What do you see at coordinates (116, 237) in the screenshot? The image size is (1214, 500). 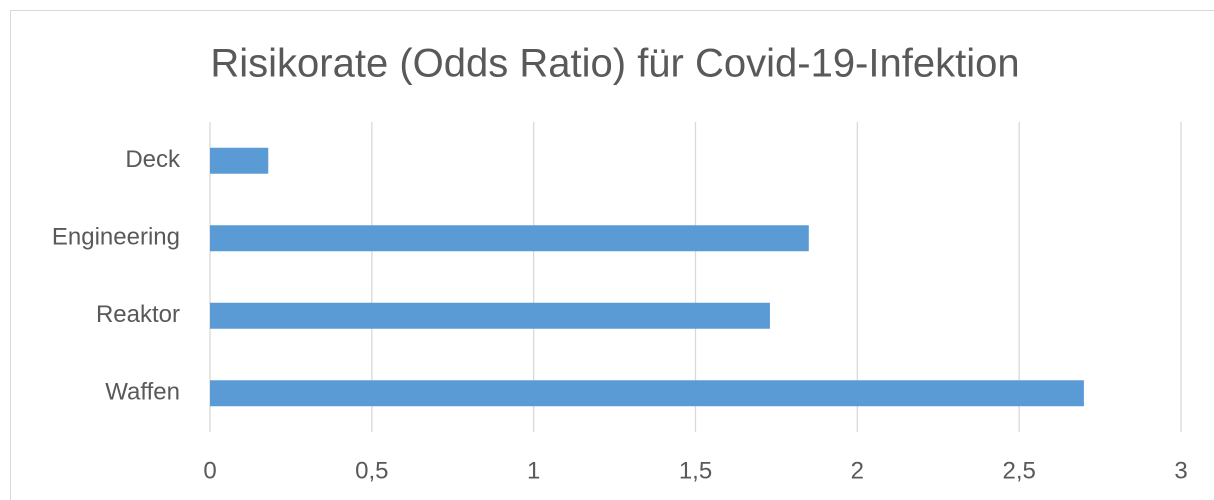 I see `y-tick-label: Engineering` at bounding box center [116, 237].